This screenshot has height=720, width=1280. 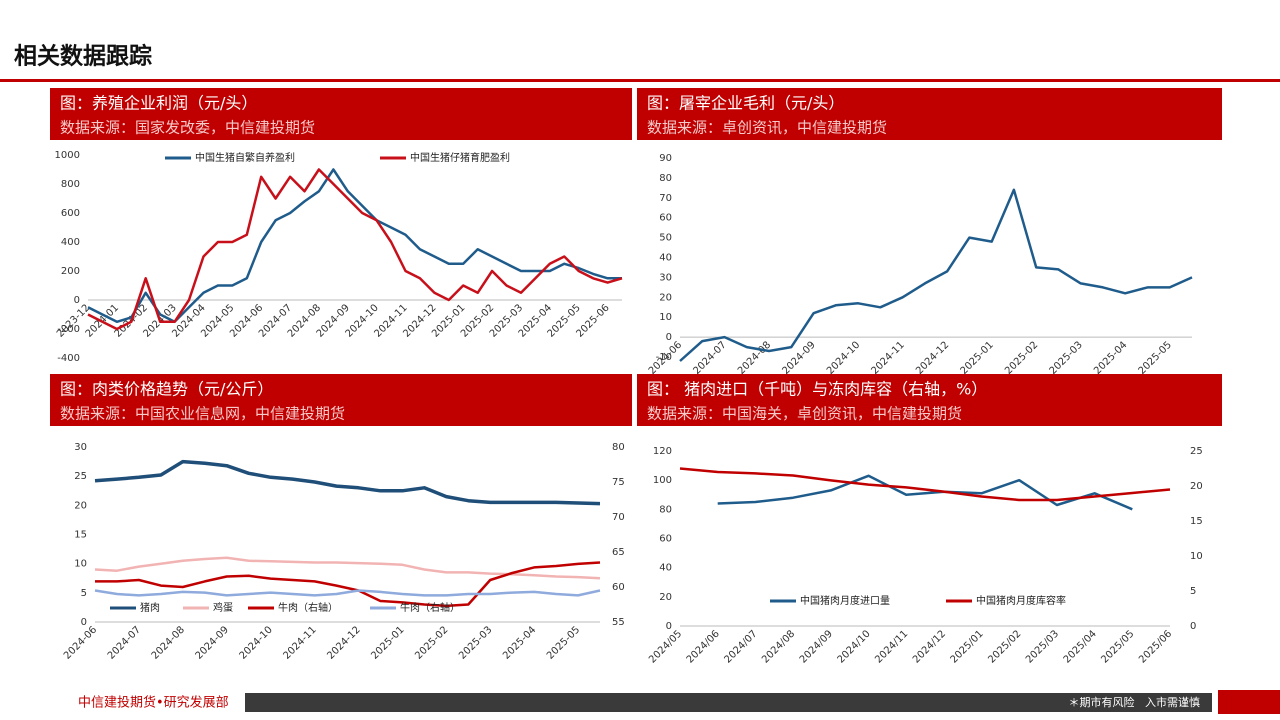 I want to click on x-tick-label: 2025/06, so click(x=1155, y=646).